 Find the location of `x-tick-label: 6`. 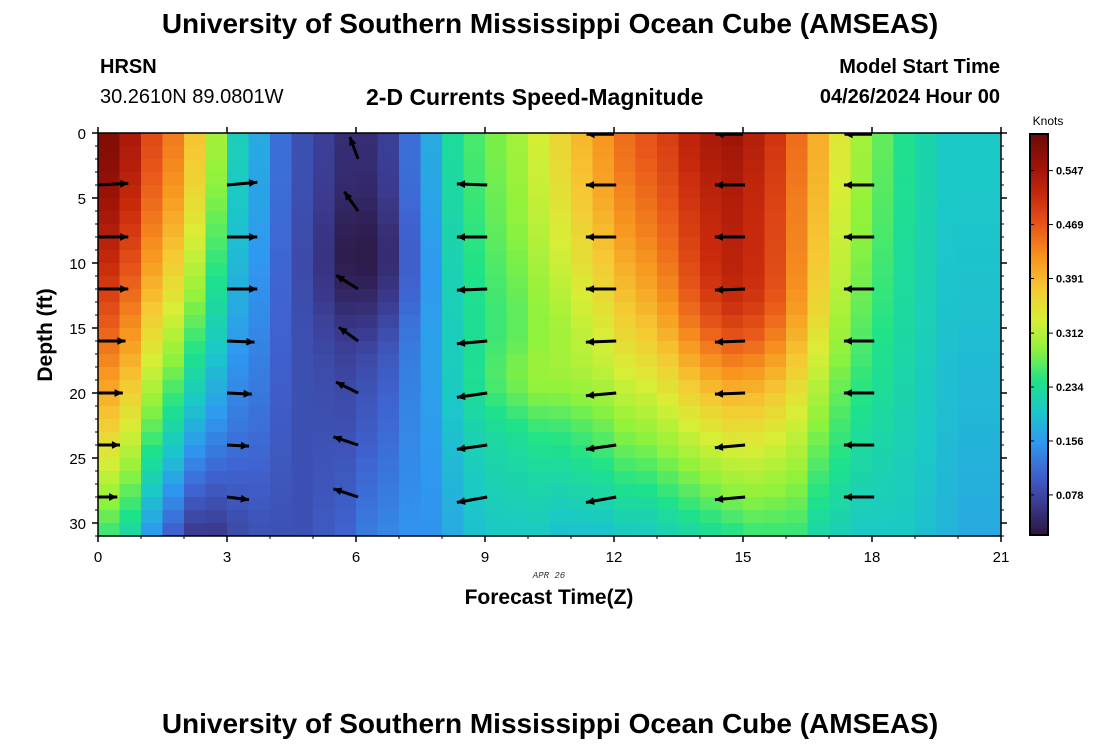

x-tick-label: 6 is located at coordinates (356, 557).